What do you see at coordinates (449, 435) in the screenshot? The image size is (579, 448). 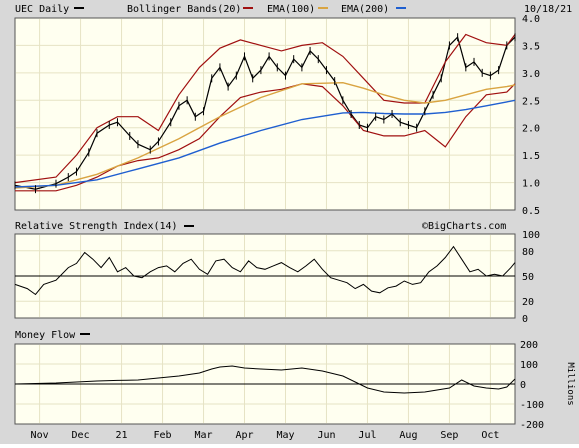 I see `x-tick-label: Sep` at bounding box center [449, 435].